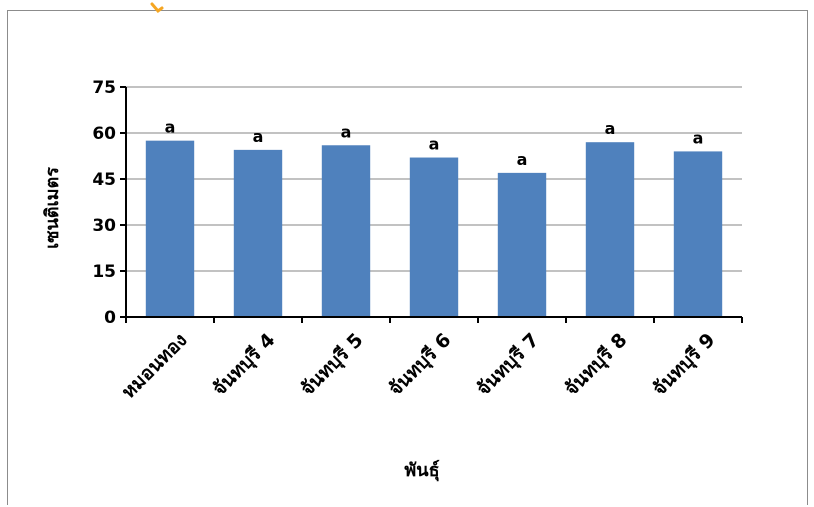 This screenshot has width=814, height=507. I want to click on y-tick-label: 30, so click(104, 226).